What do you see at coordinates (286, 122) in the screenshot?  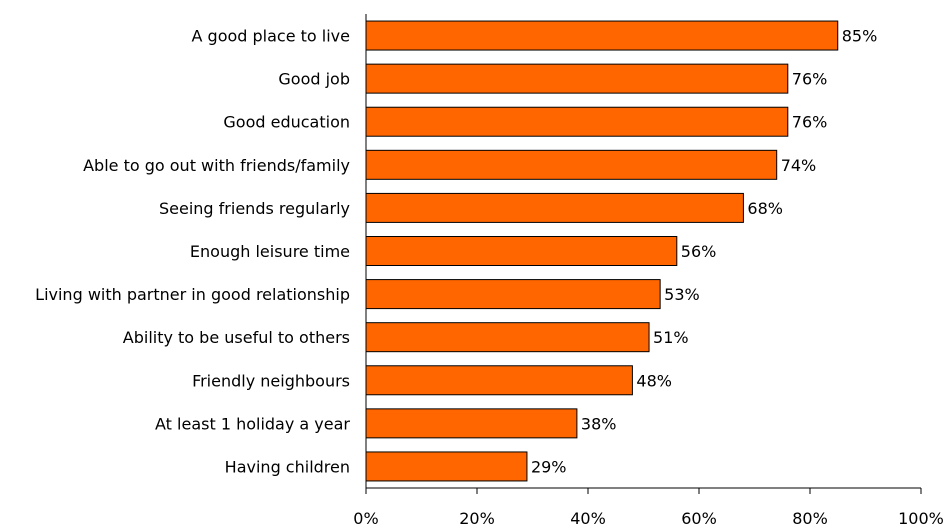 I see `category-label: Good education` at bounding box center [286, 122].